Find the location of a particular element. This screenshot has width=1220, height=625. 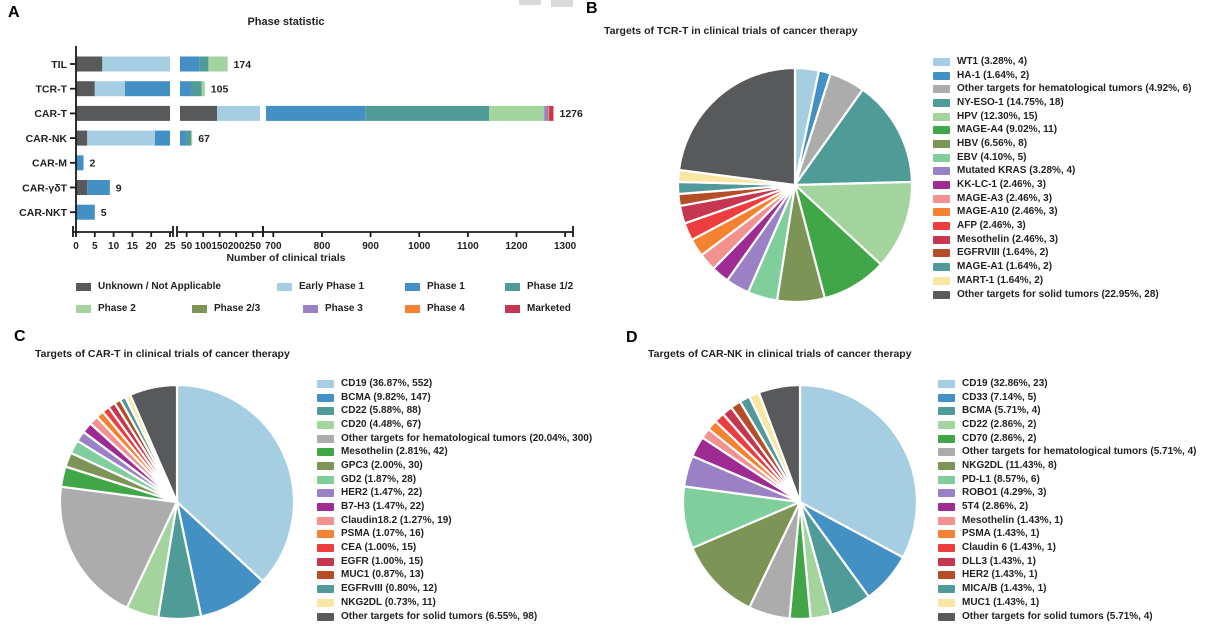

bar-category-label: CAR-T is located at coordinates (50, 114).